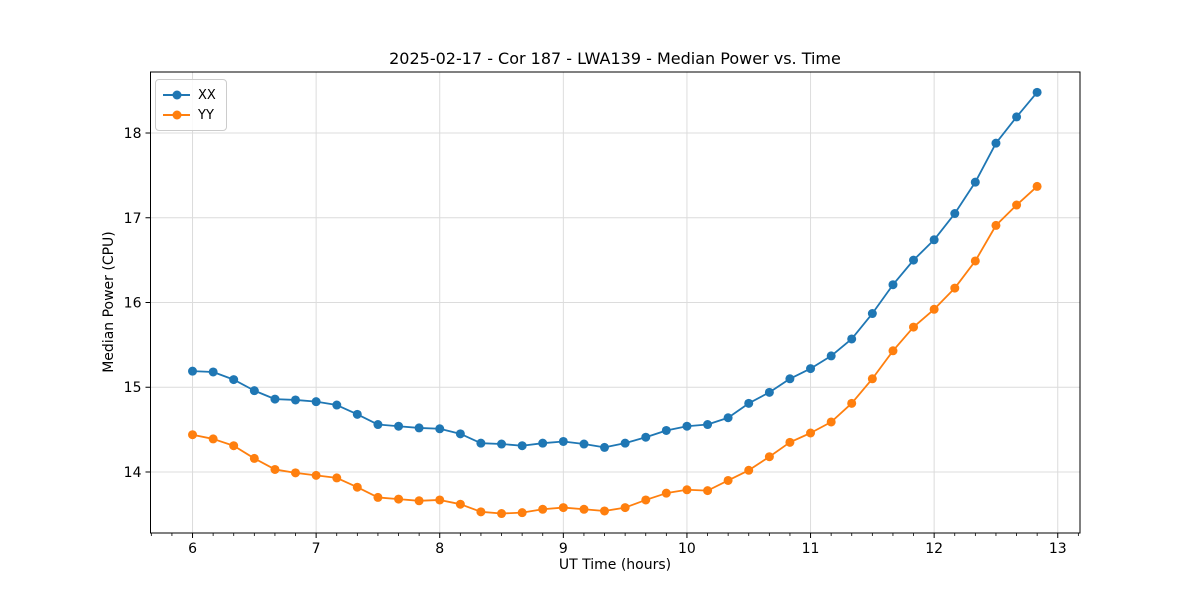 The width and height of the screenshot is (1200, 600). What do you see at coordinates (1058, 549) in the screenshot?
I see `x-tick-label: 13` at bounding box center [1058, 549].